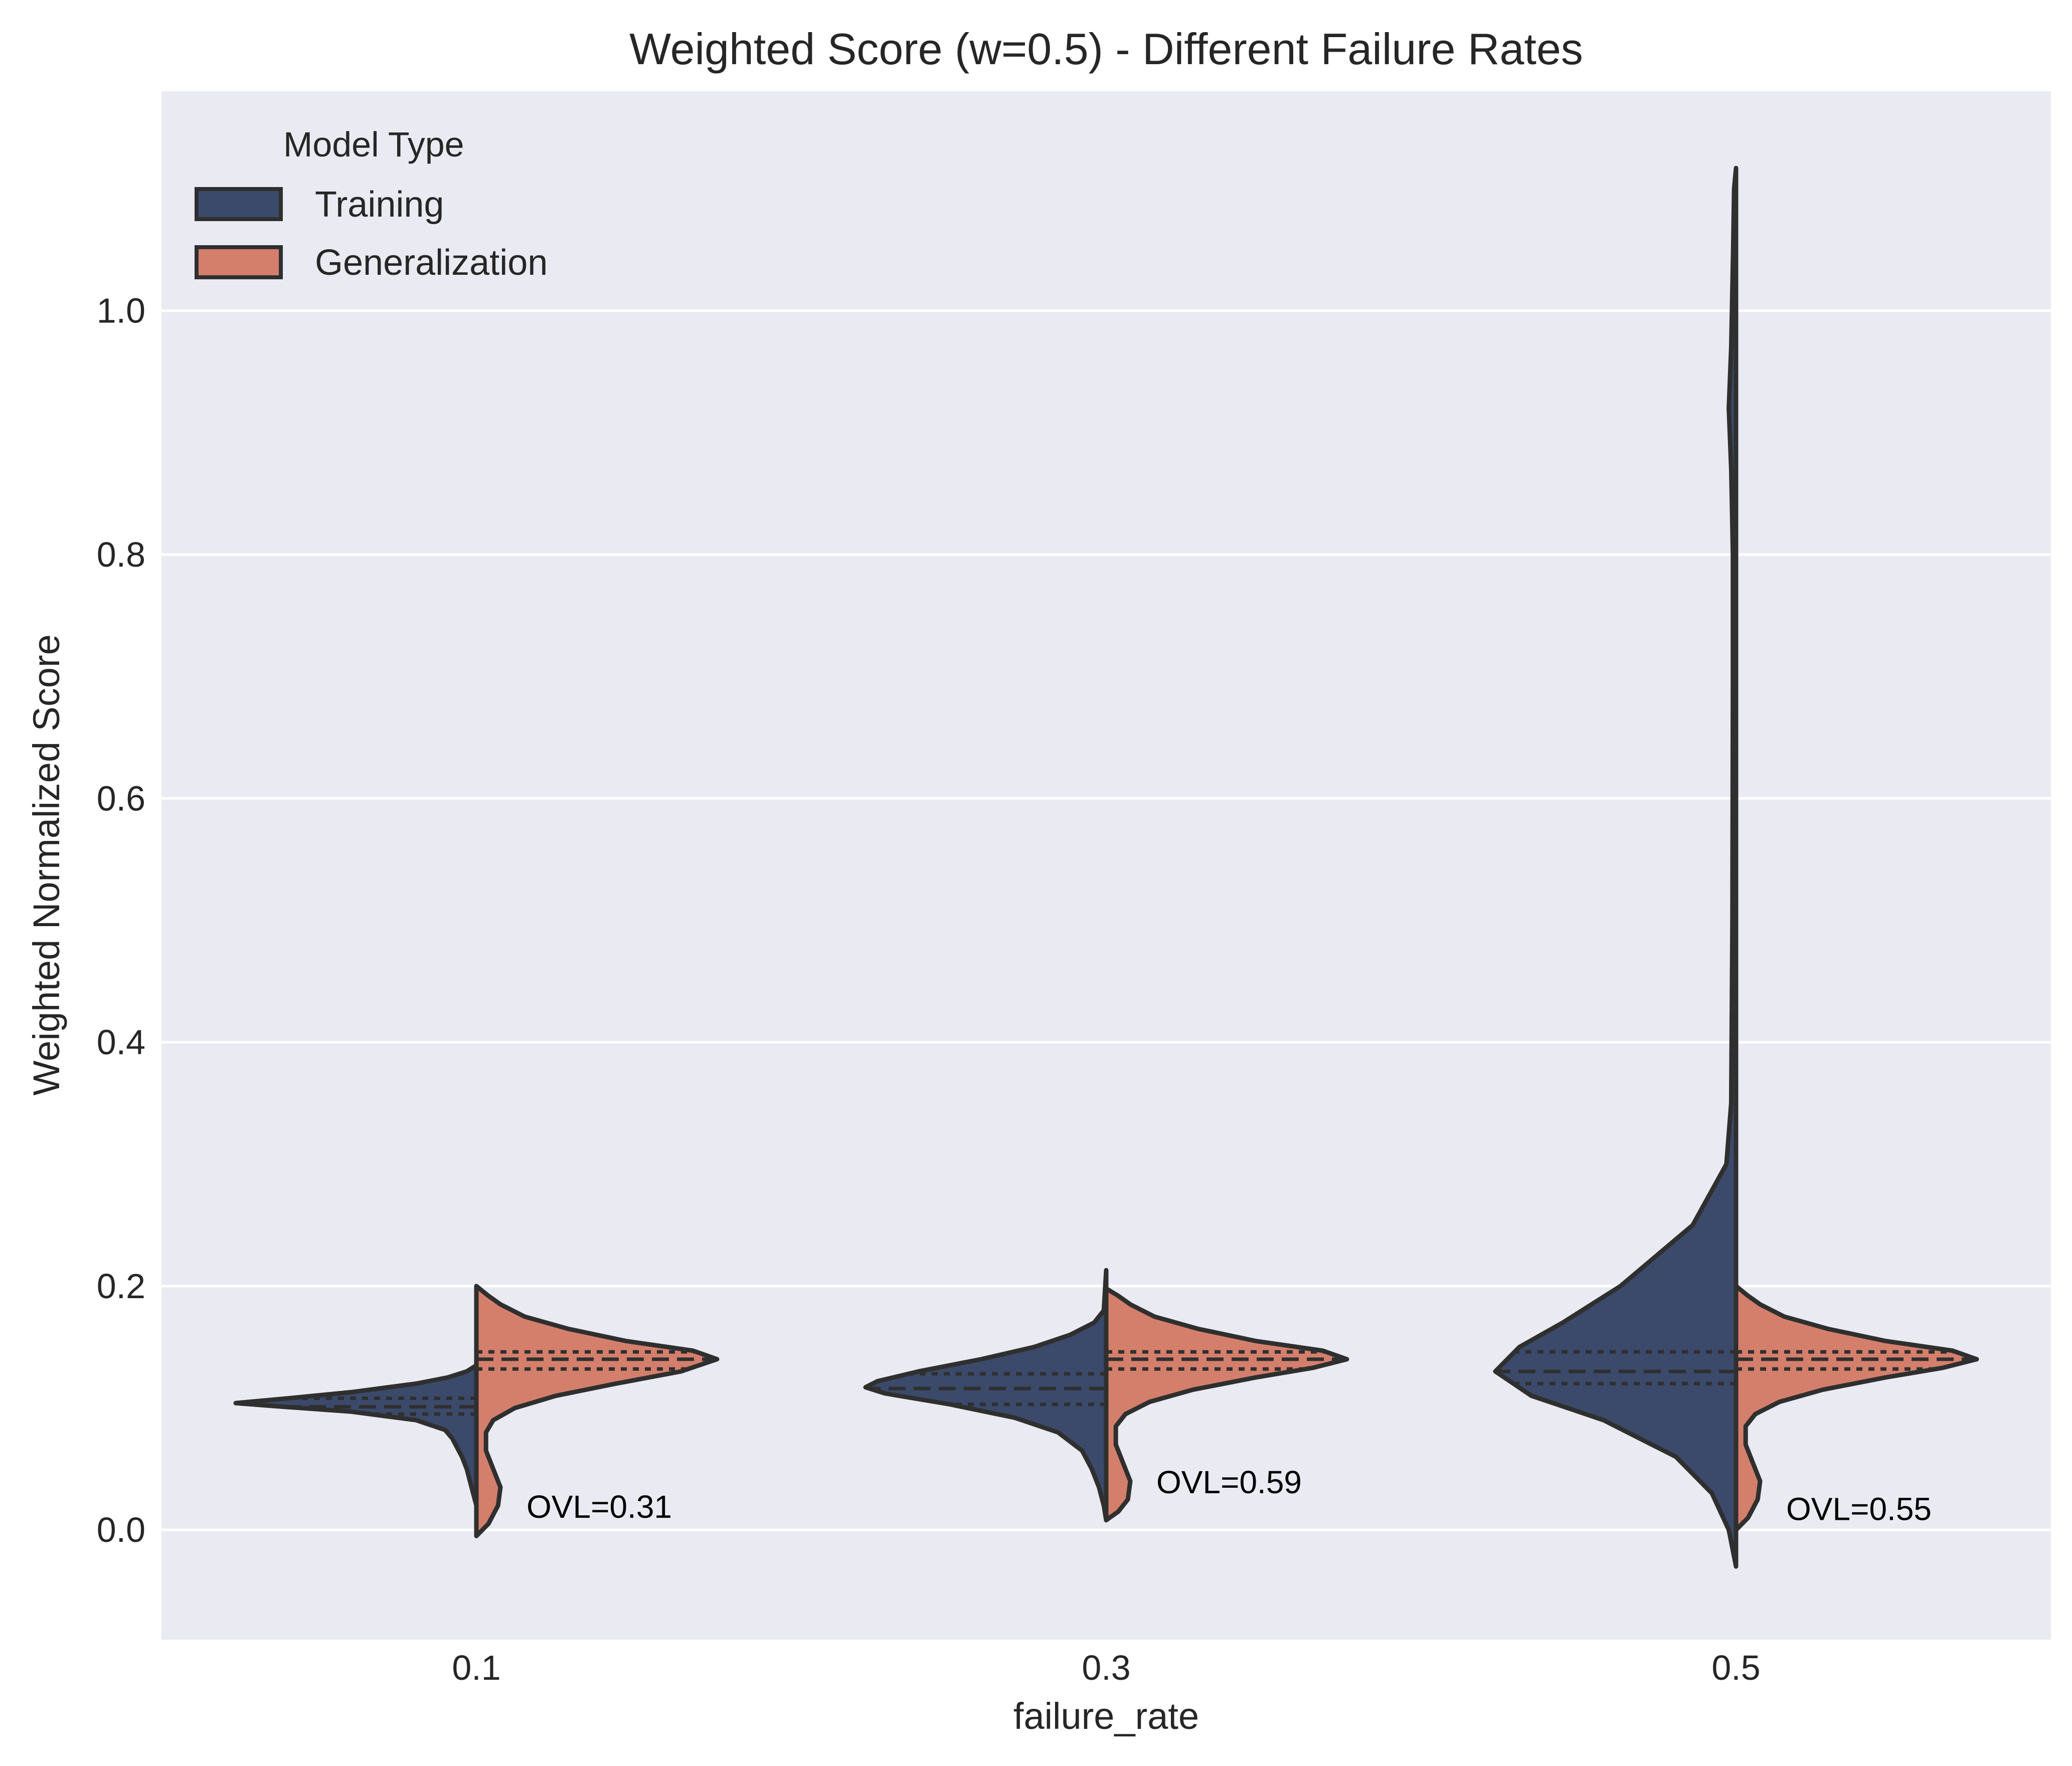 The height and width of the screenshot is (1766, 2072). Describe the element at coordinates (1616, 867) in the screenshot. I see `violin-training-0.5` at that location.